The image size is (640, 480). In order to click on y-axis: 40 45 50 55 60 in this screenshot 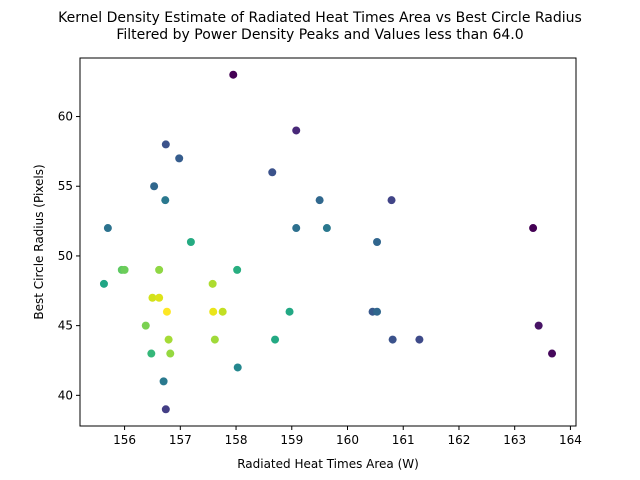, I will do `click(69, 256)`.